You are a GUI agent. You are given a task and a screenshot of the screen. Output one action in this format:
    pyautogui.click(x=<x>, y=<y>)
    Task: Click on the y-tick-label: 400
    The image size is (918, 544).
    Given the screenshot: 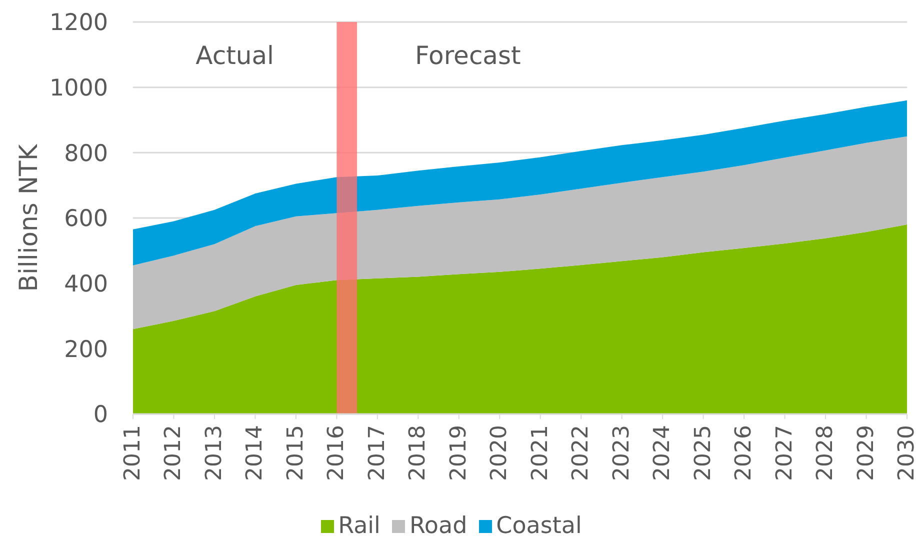 What is the action you would take?
    pyautogui.click(x=86, y=285)
    